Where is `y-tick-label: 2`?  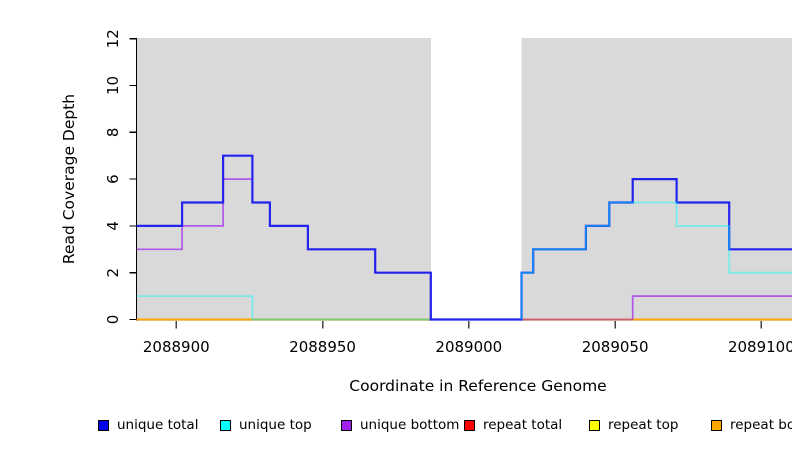
y-tick-label: 2 is located at coordinates (113, 273).